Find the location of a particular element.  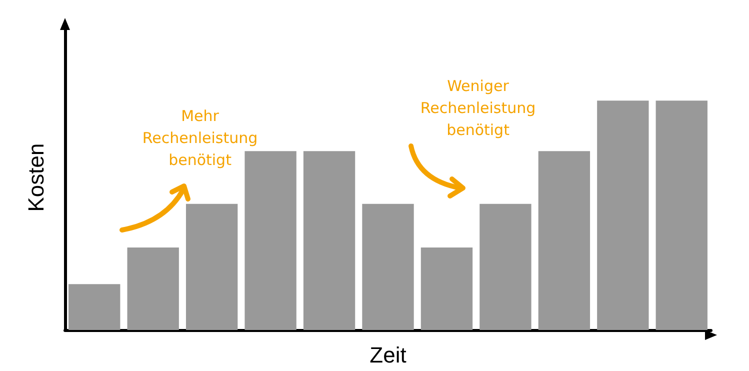

y-axis-title: Kosten is located at coordinates (36, 177).